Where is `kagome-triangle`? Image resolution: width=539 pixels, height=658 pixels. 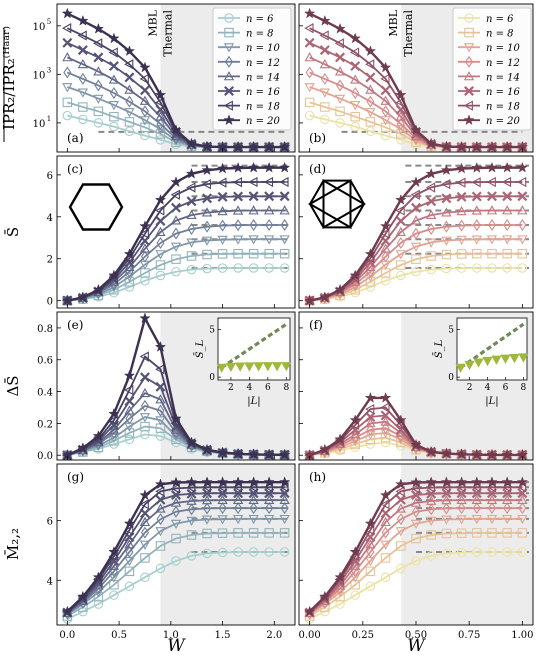 kagome-triangle is located at coordinates (344, 204).